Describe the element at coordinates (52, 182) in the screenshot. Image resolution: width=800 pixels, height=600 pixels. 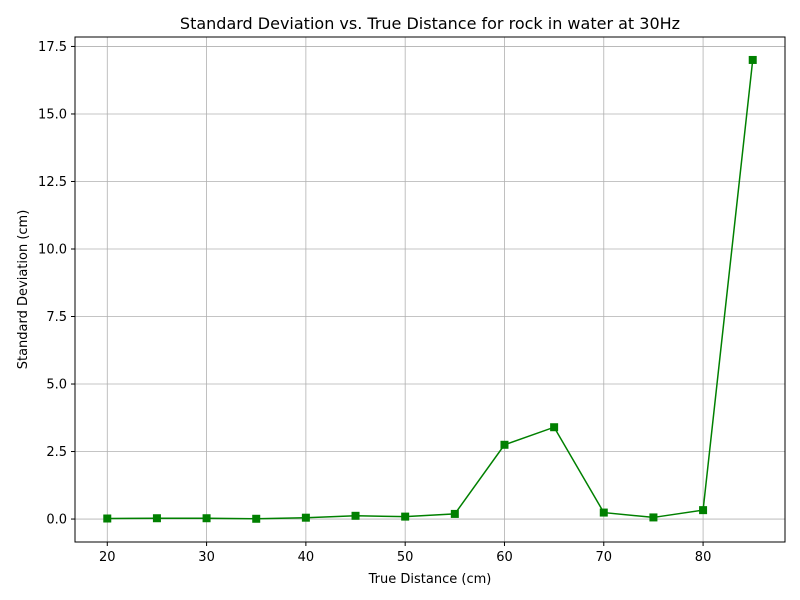
I see `y-tick-label: 12.5` at that location.